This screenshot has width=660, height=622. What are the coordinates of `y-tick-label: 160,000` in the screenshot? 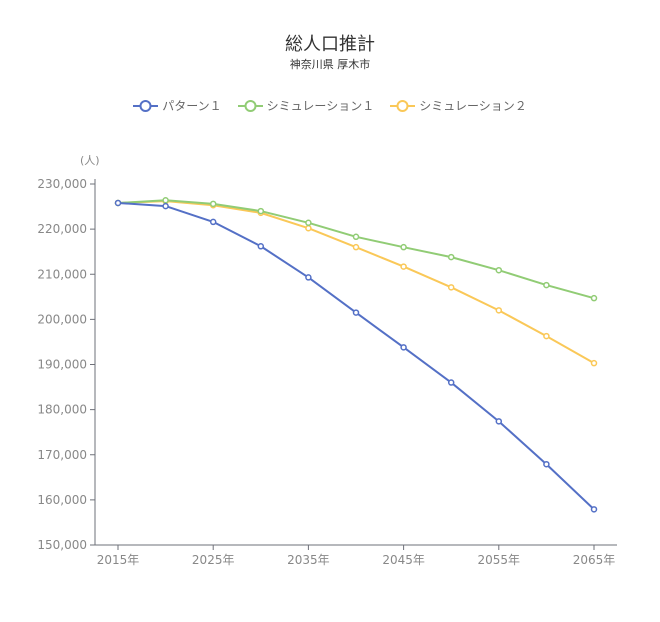 It's located at (62, 500).